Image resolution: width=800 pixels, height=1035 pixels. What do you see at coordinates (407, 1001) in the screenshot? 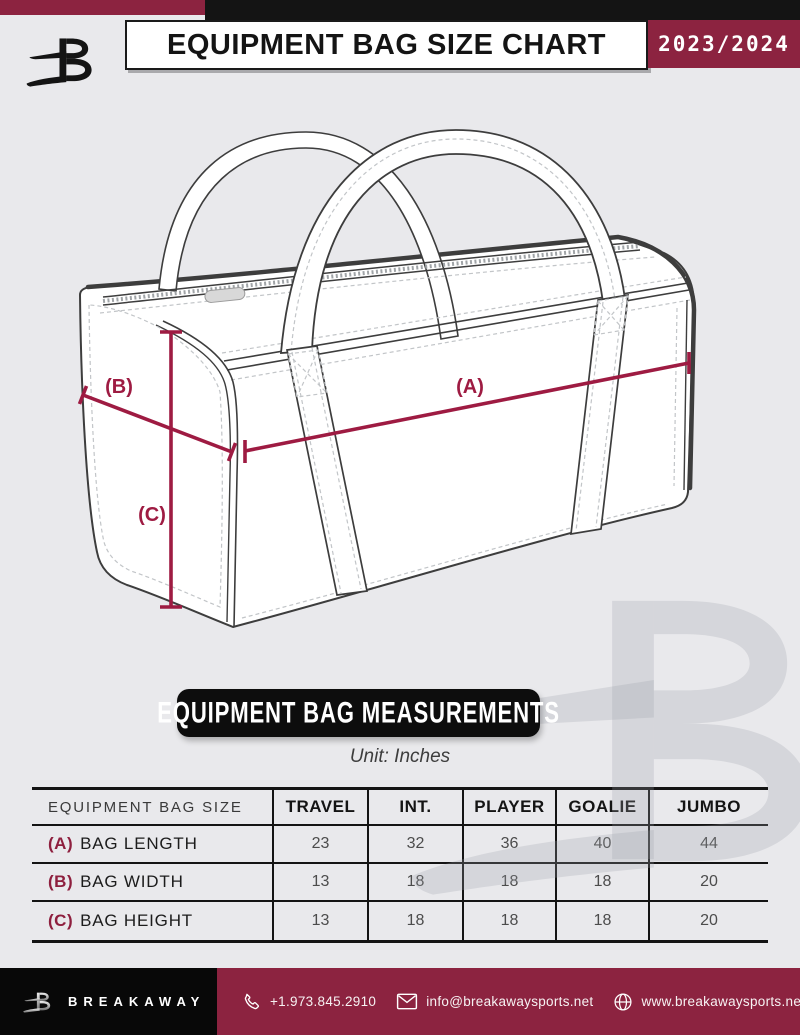
I see `envelope-icon` at bounding box center [407, 1001].